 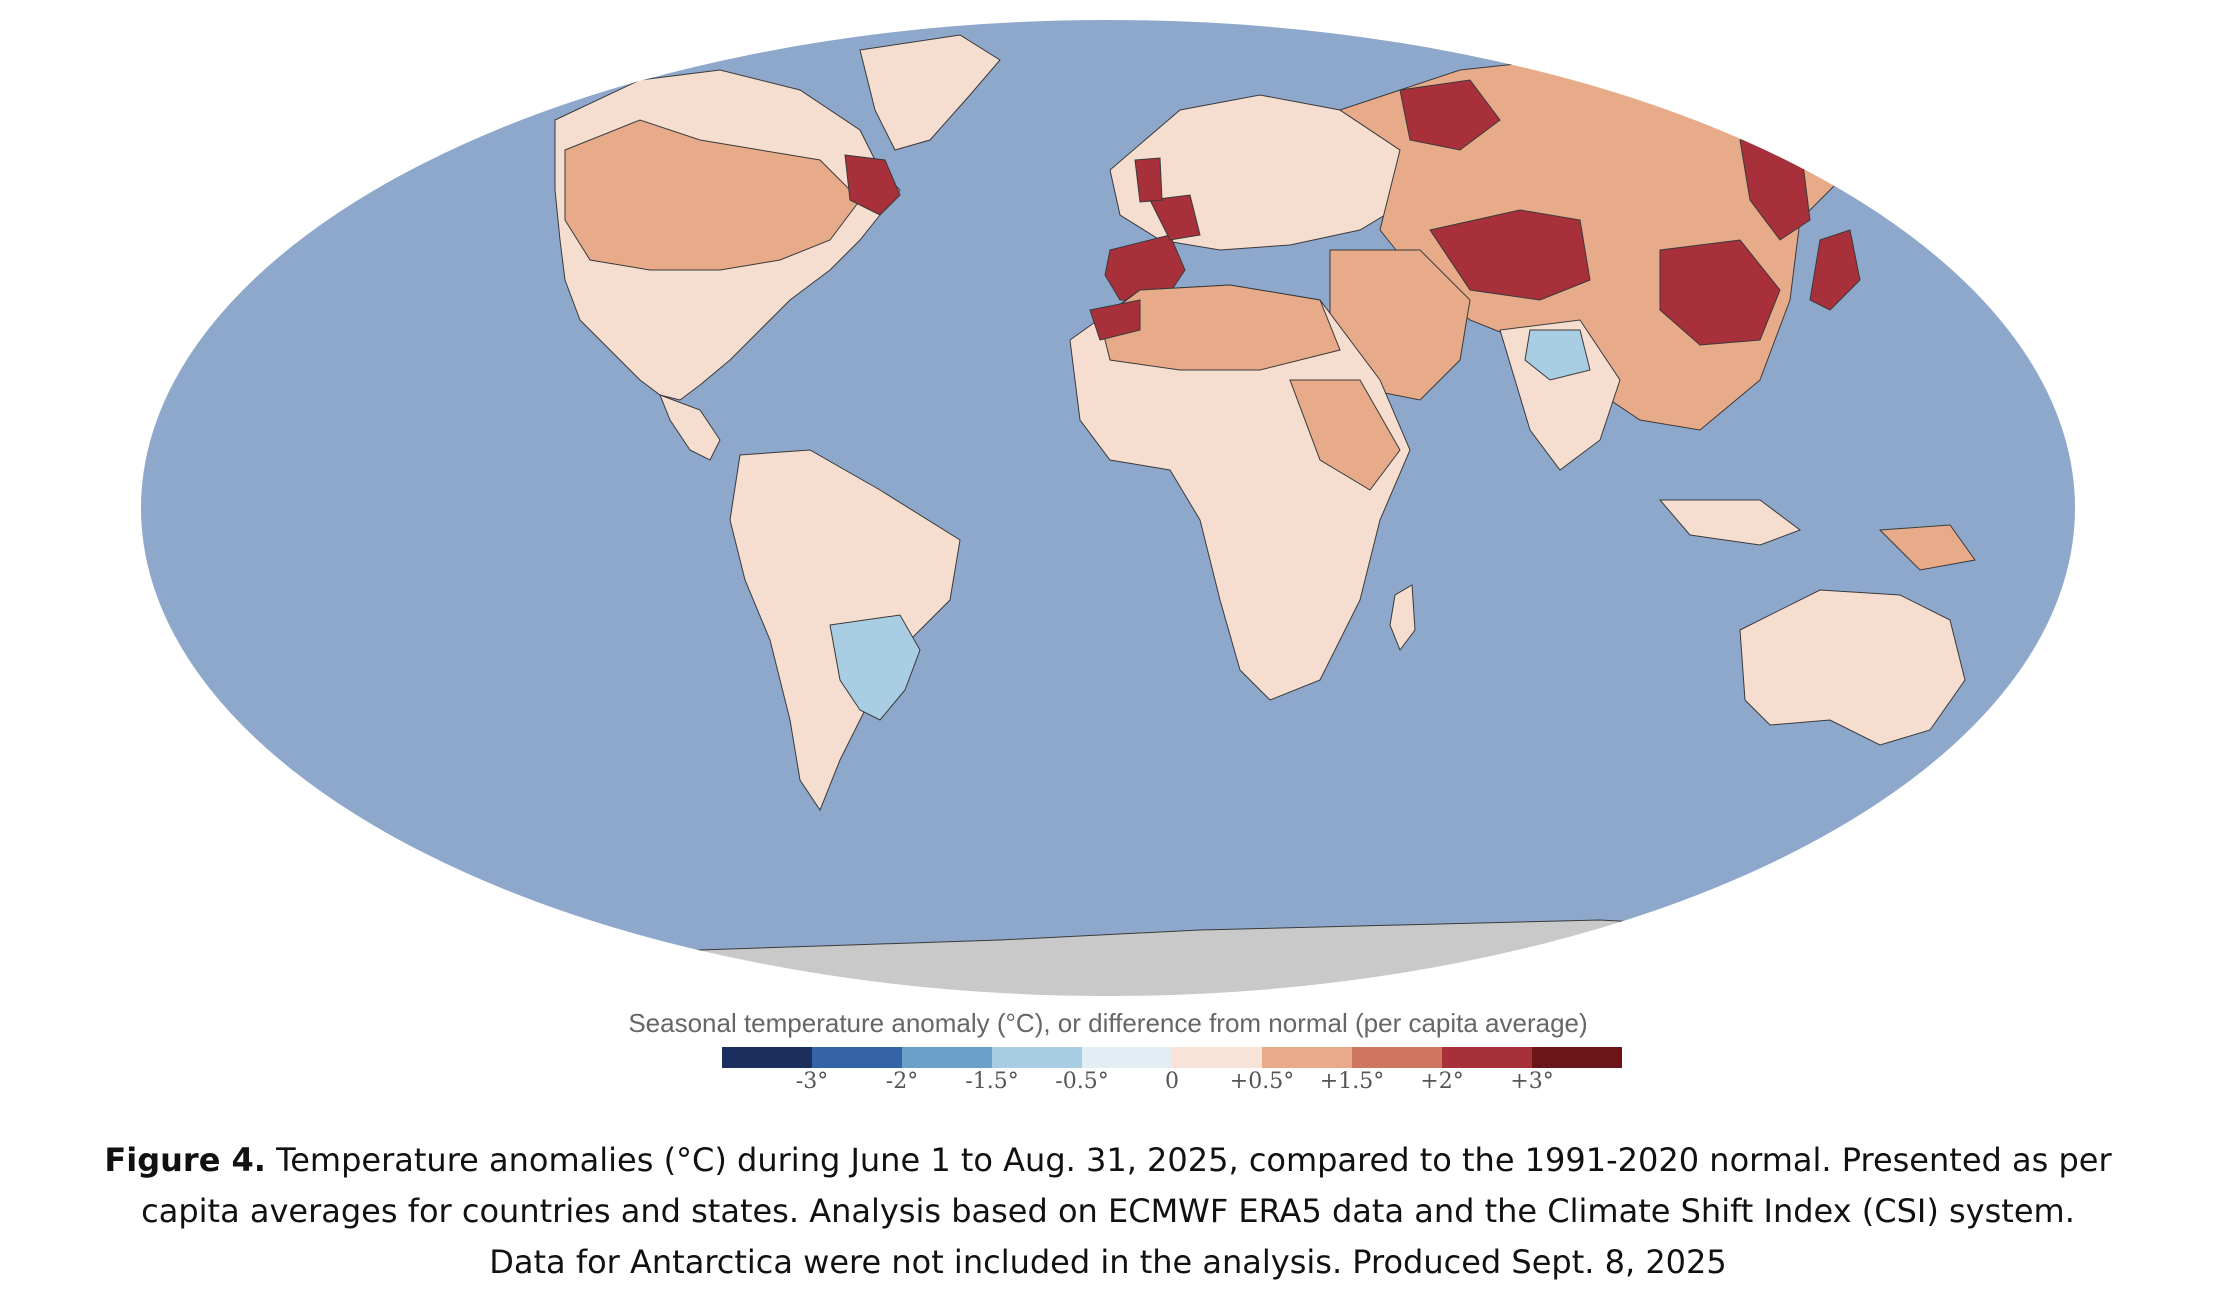 I want to click on legend-tick-label: +0.5°, so click(x=1262, y=1081).